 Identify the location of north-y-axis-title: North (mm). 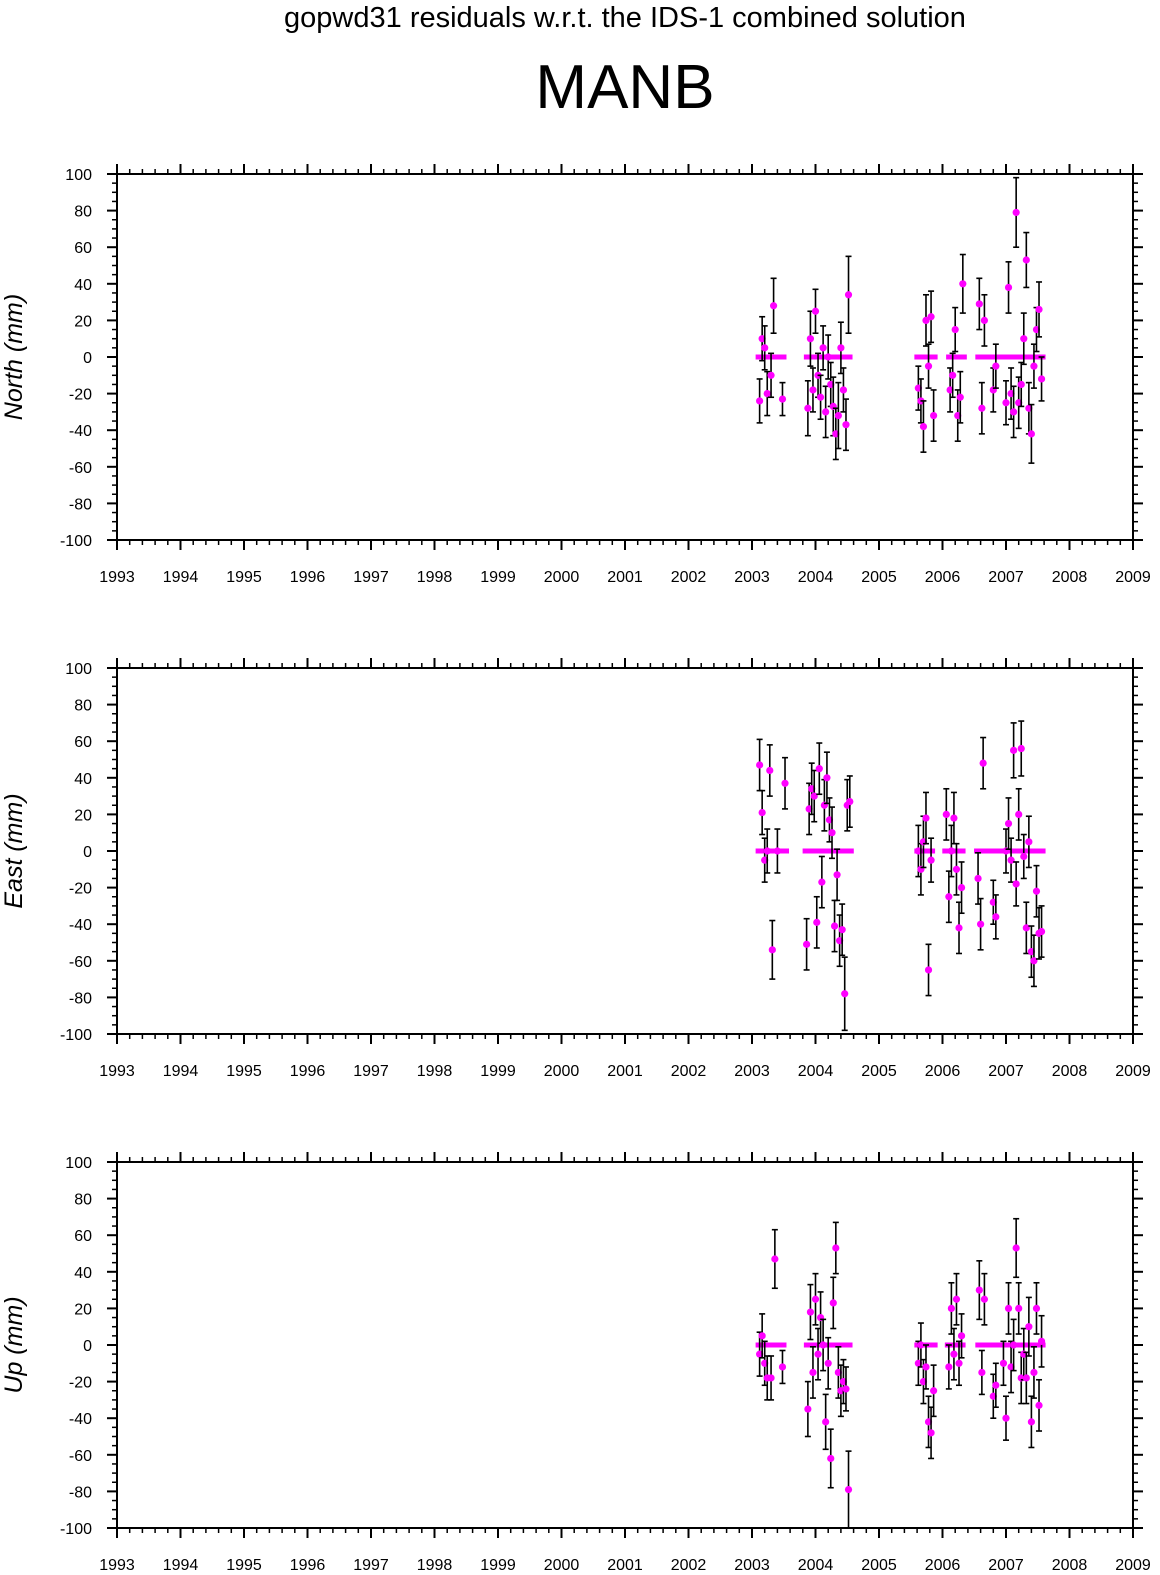
(14, 357).